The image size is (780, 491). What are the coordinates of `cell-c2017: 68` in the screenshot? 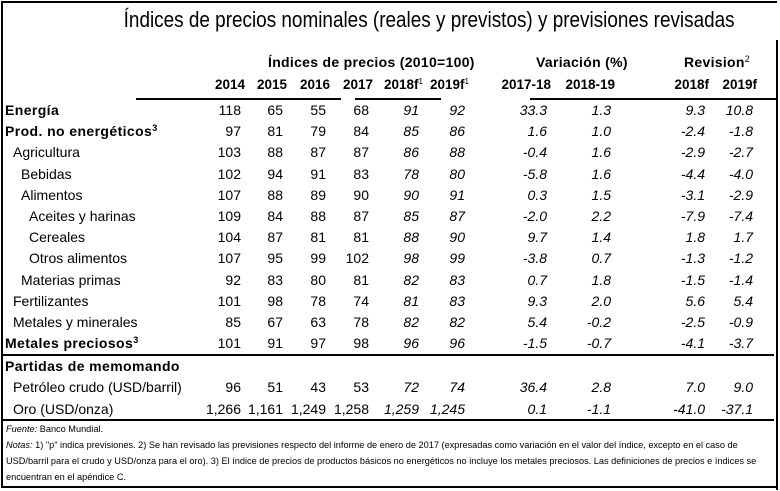 It's located at (361, 110).